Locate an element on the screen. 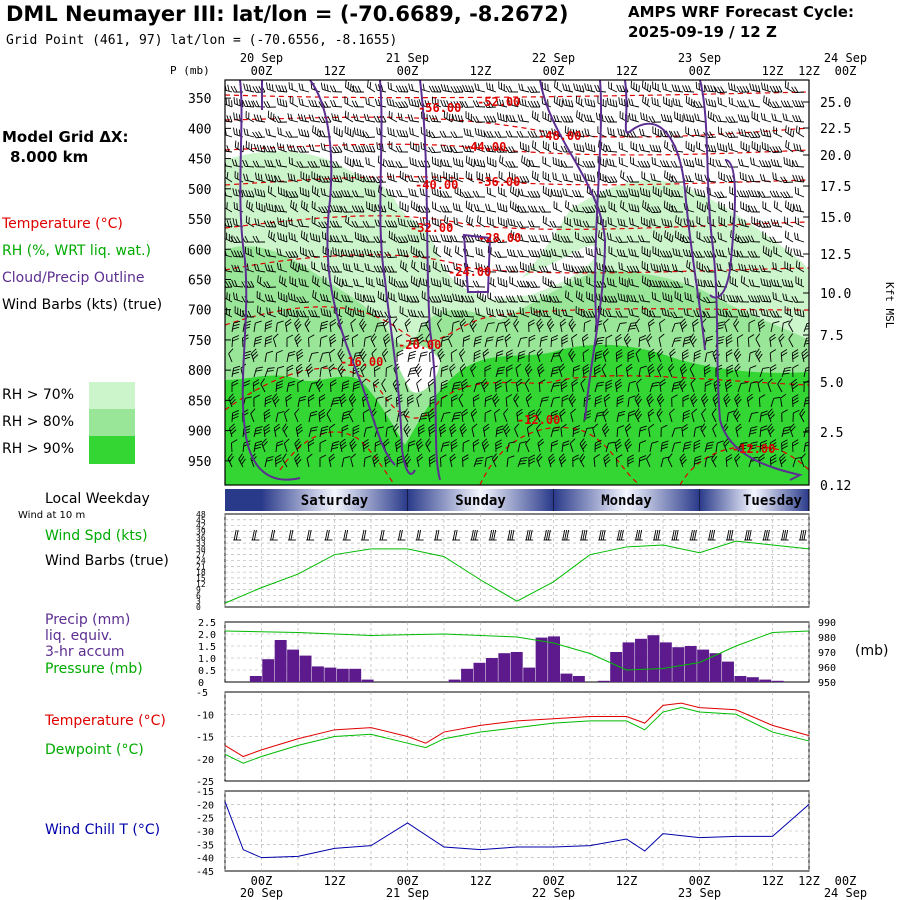 The height and width of the screenshot is (900, 900). precip-bar is located at coordinates (491, 670).